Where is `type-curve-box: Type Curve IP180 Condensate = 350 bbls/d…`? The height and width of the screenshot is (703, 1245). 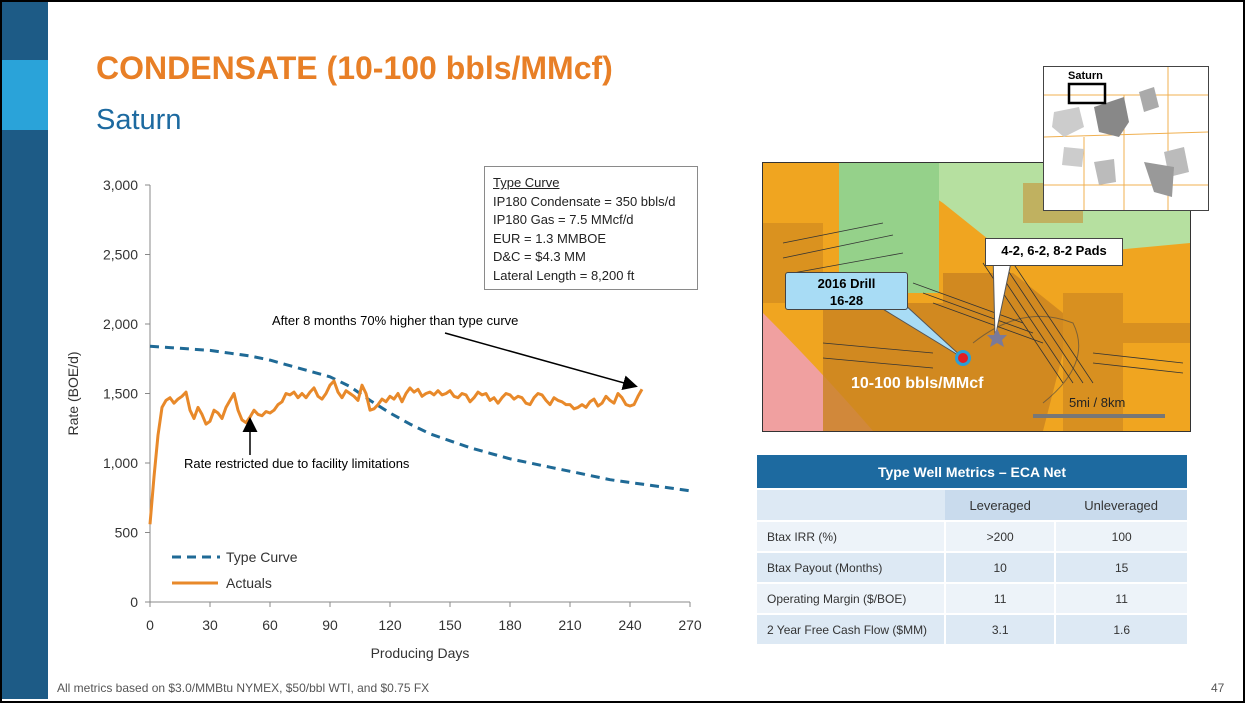
type-curve-box: Type Curve IP180 Condensate = 350 bbls/d… is located at coordinates (591, 228).